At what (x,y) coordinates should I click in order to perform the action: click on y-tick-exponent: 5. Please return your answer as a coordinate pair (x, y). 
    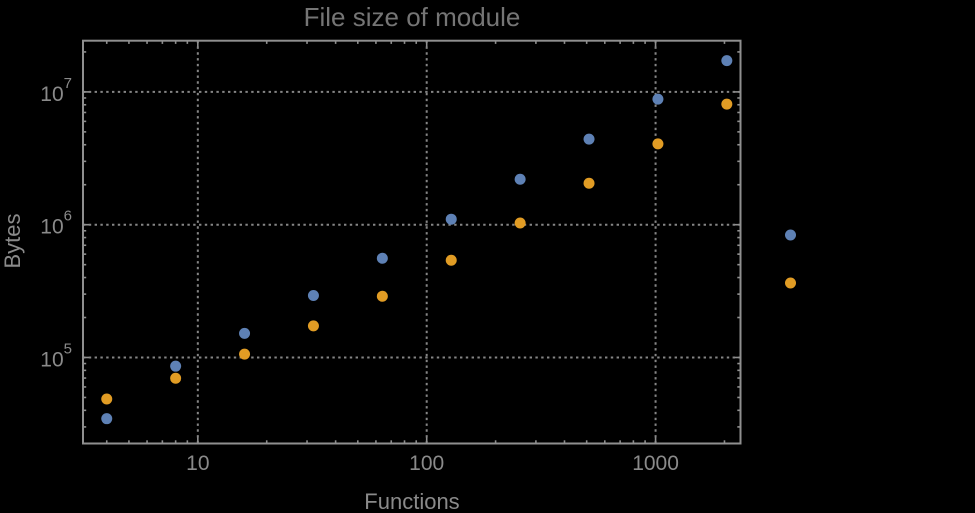
    Looking at the image, I should click on (68, 348).